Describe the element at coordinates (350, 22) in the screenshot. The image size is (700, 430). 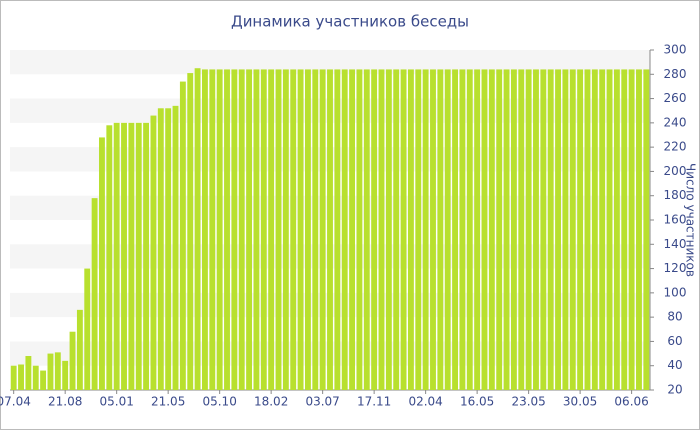
I see `chart-title: Динамика участников беседы` at that location.